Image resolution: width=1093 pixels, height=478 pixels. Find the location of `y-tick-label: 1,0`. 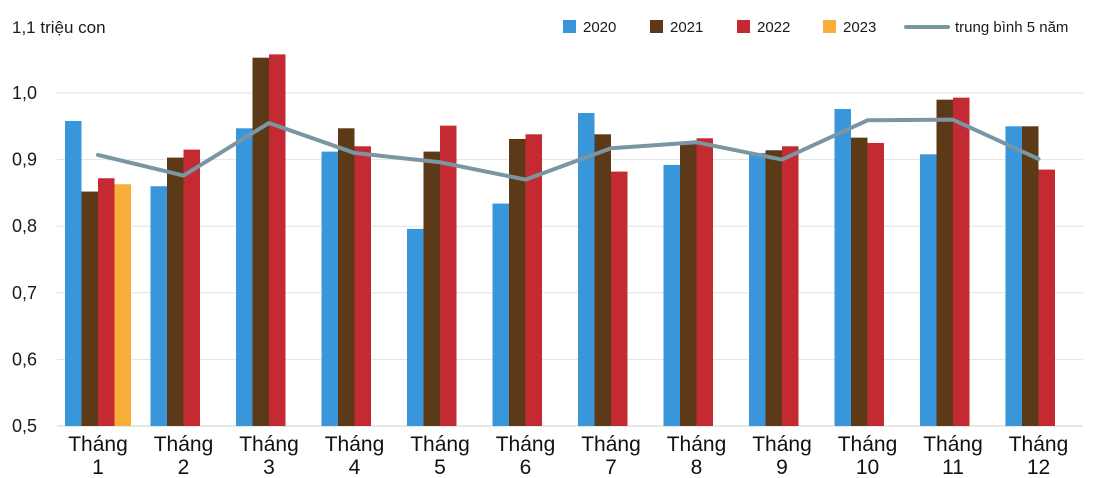

y-tick-label: 1,0 is located at coordinates (24, 93).